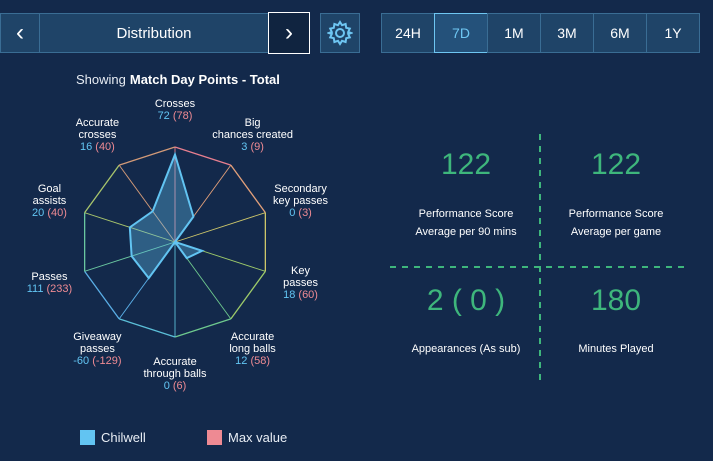 This screenshot has width=713, height=461. Describe the element at coordinates (175, 110) in the screenshot. I see `radar-axis-label: Crosses 72 (78)` at that location.